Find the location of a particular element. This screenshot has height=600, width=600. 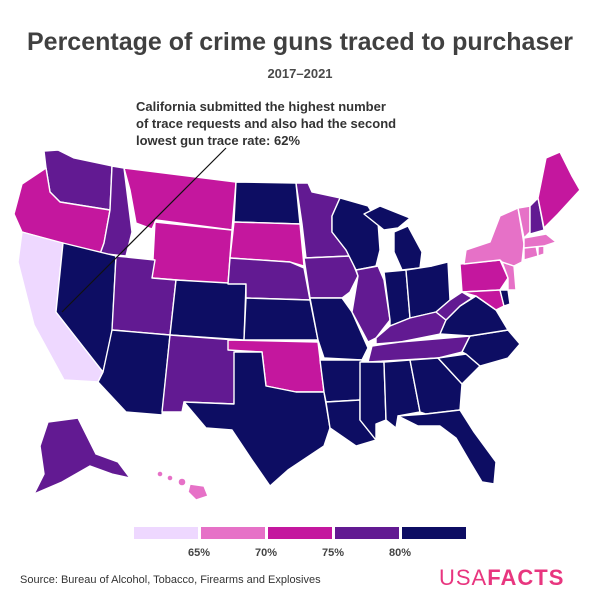

state-maine is located at coordinates (559, 190).